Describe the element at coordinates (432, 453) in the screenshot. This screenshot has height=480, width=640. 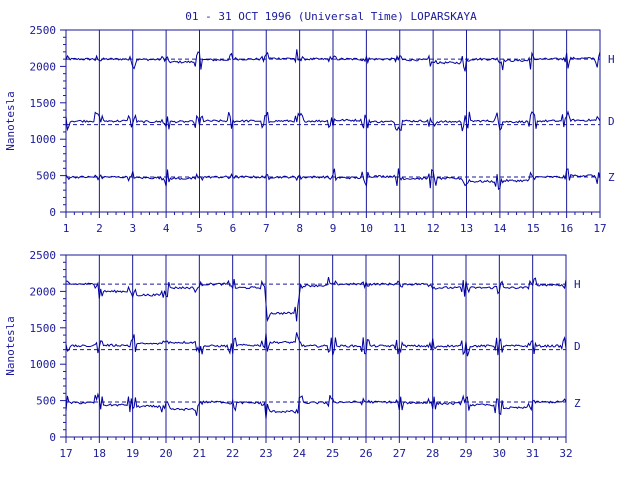
I see `x-tick-label: 28` at that location.